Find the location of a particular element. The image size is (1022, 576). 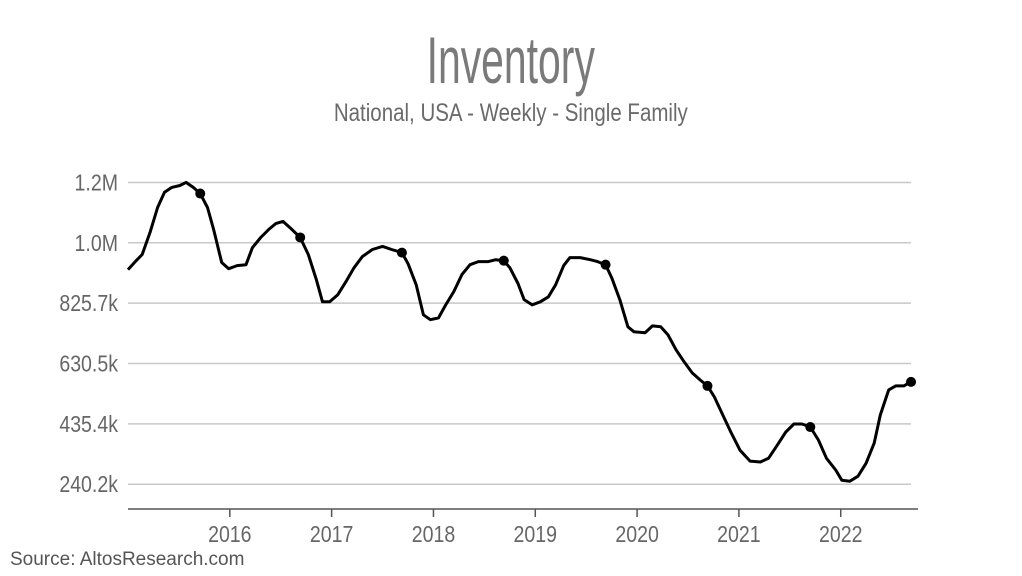

chart-title: Inventory is located at coordinates (511, 60).